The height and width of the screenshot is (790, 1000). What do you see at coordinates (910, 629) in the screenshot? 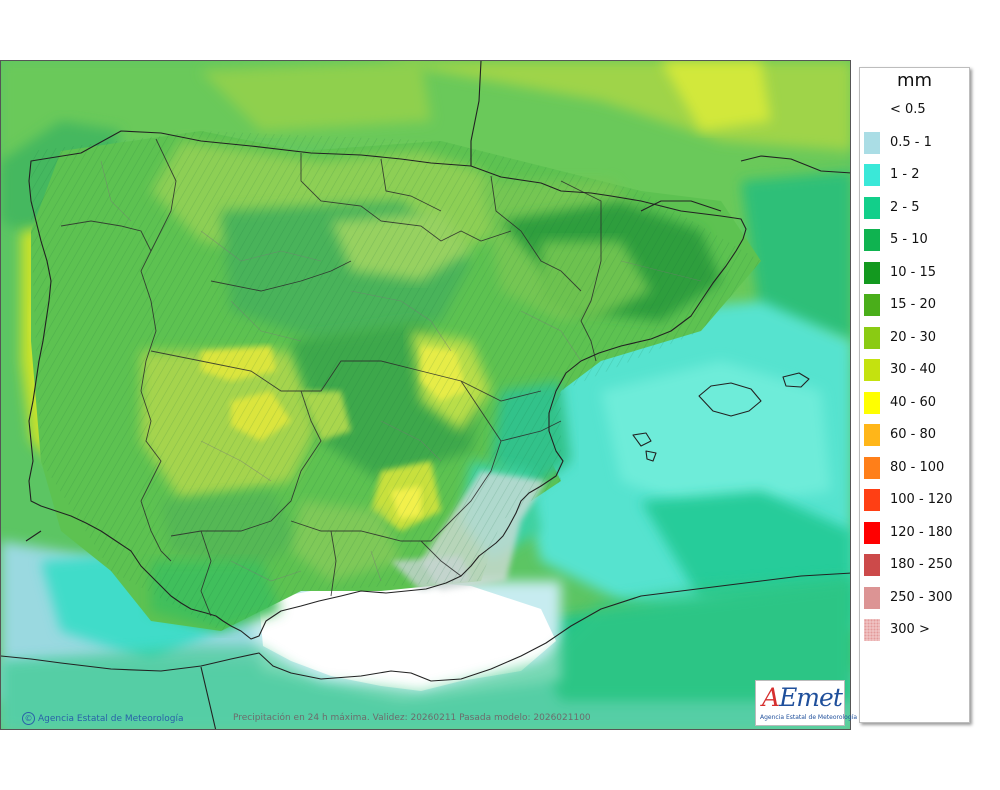
I see `legend-label: 300 >` at bounding box center [910, 629].